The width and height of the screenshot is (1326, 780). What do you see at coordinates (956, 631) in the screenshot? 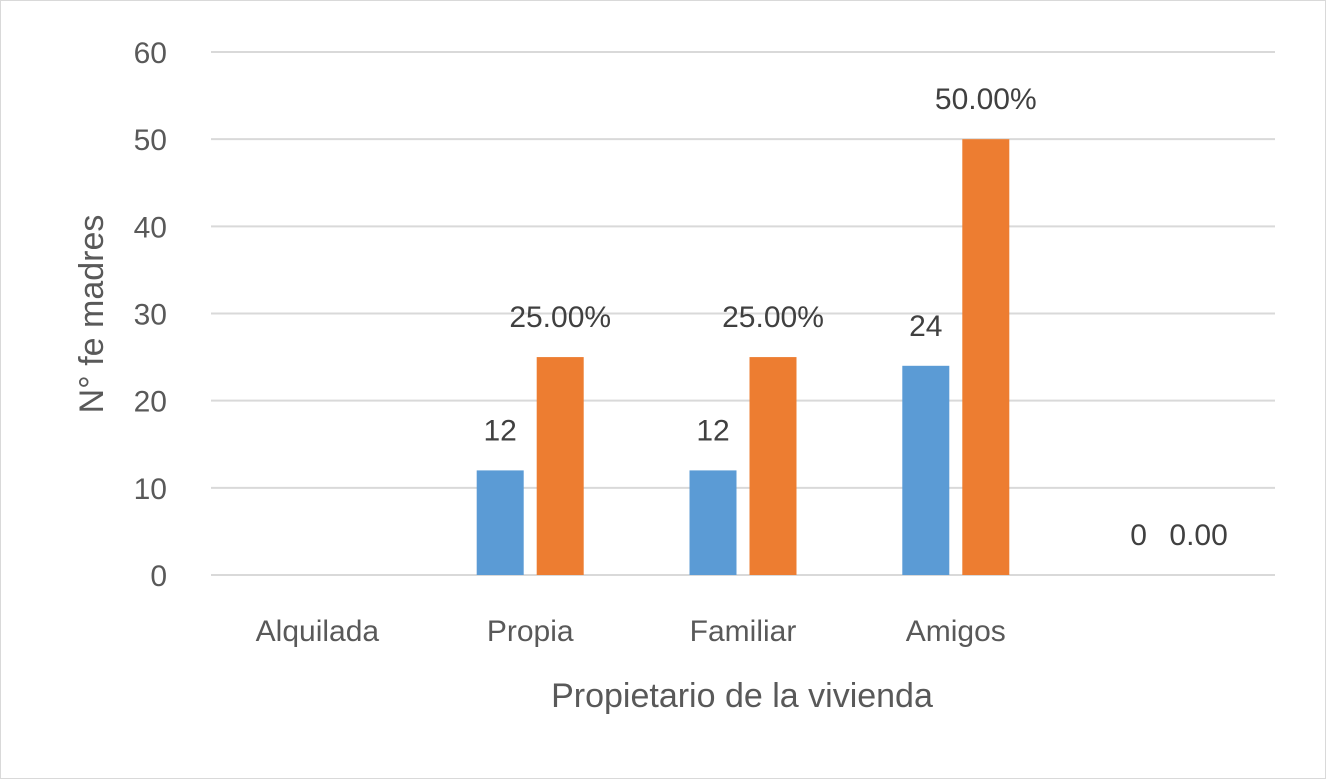
I see `x-tick-label: Amigos` at bounding box center [956, 631].